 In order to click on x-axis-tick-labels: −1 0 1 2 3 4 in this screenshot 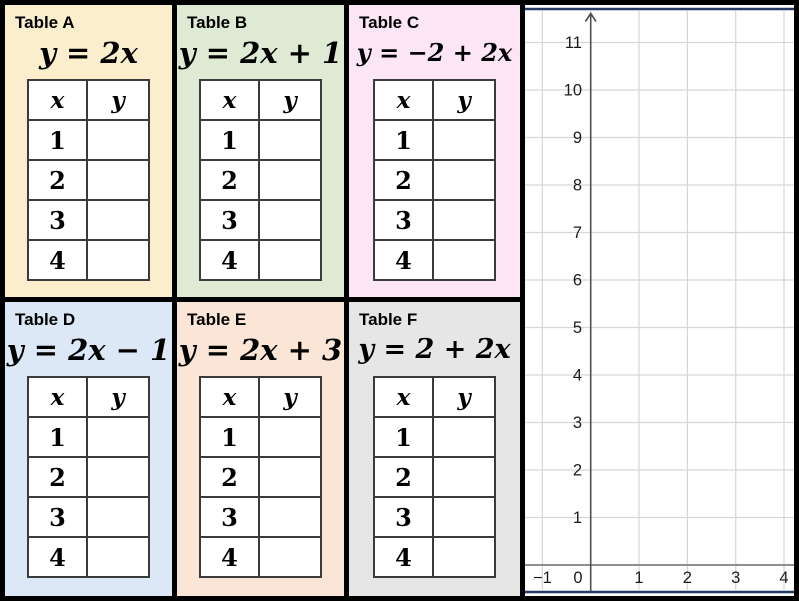, I will do `click(661, 578)`.